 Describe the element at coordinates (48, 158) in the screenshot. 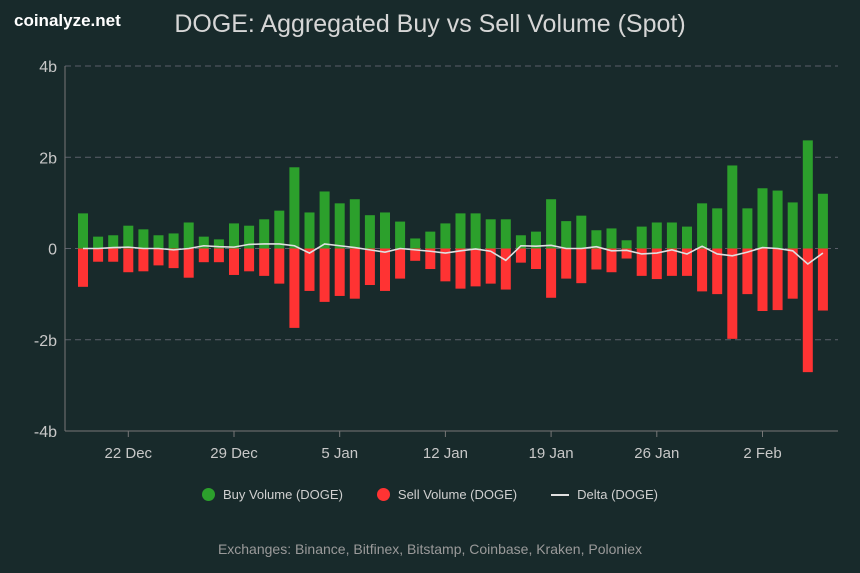

I see `y-tick-label: 2b` at that location.